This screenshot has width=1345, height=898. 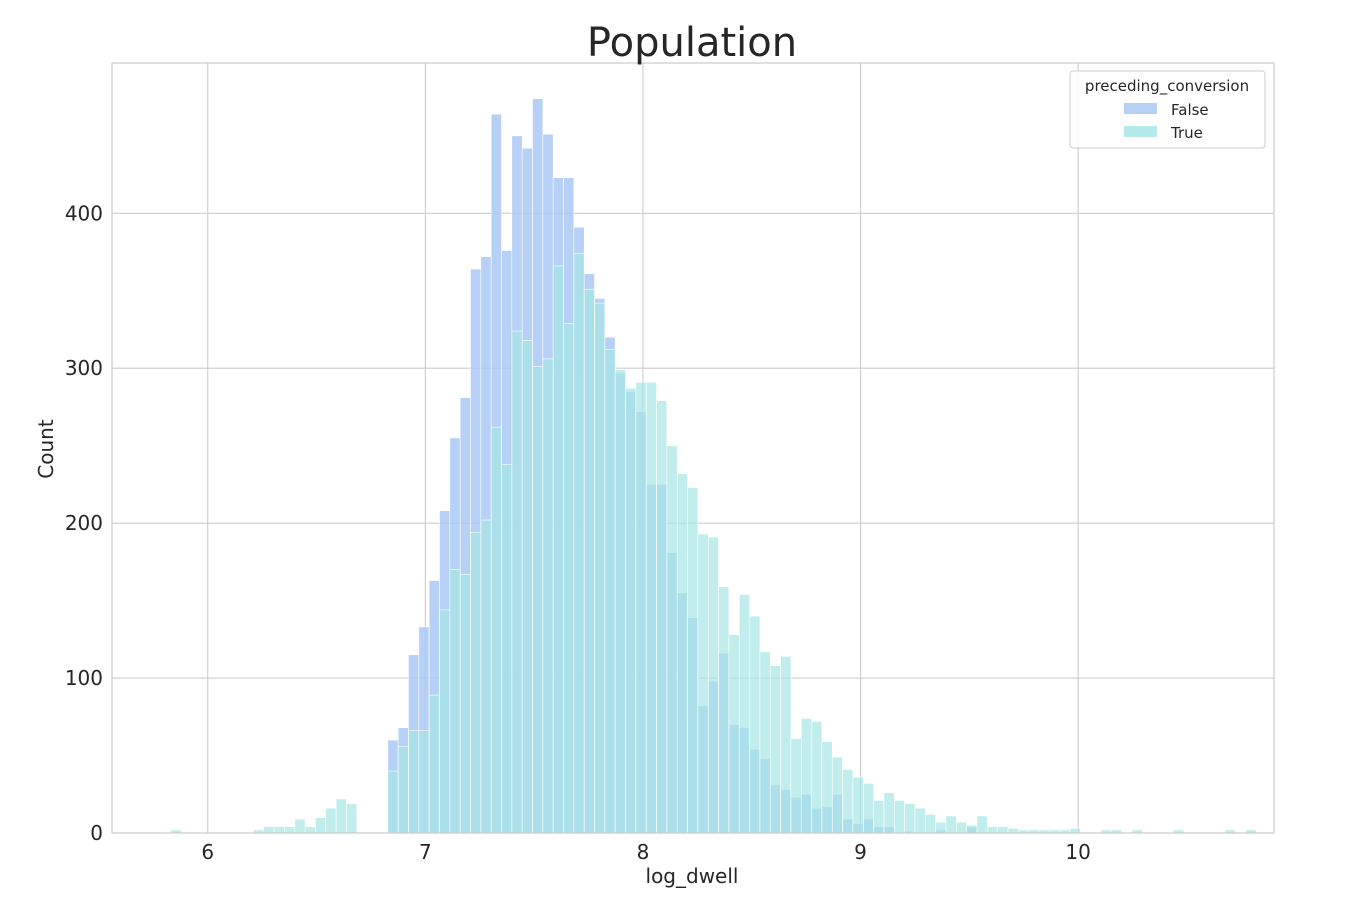 I want to click on x-tick-label: 6, so click(x=207, y=852).